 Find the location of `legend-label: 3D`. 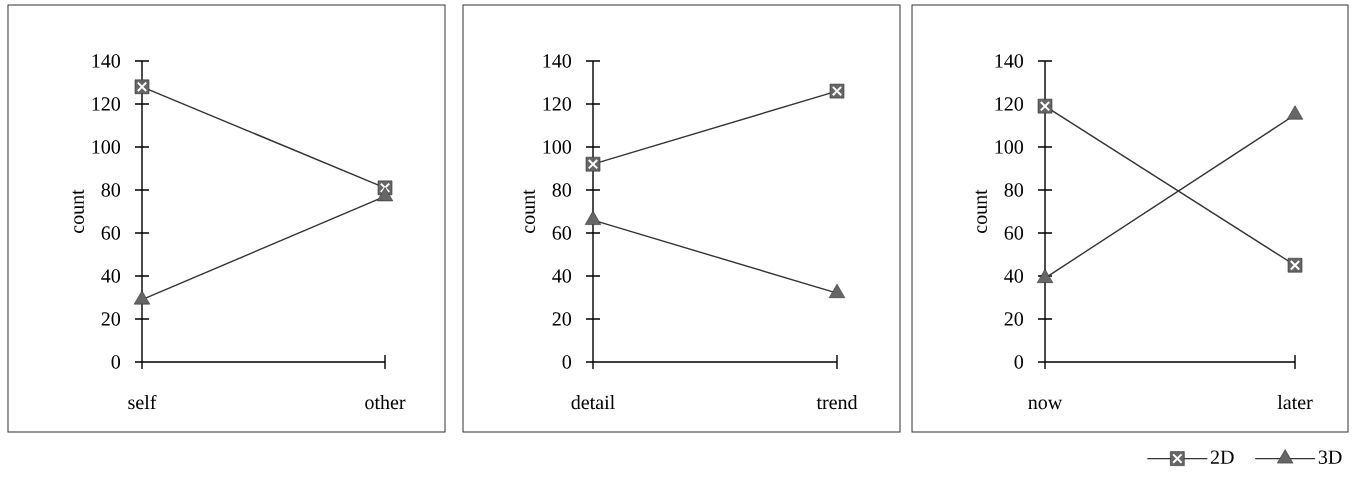

legend-label: 3D is located at coordinates (1330, 457).